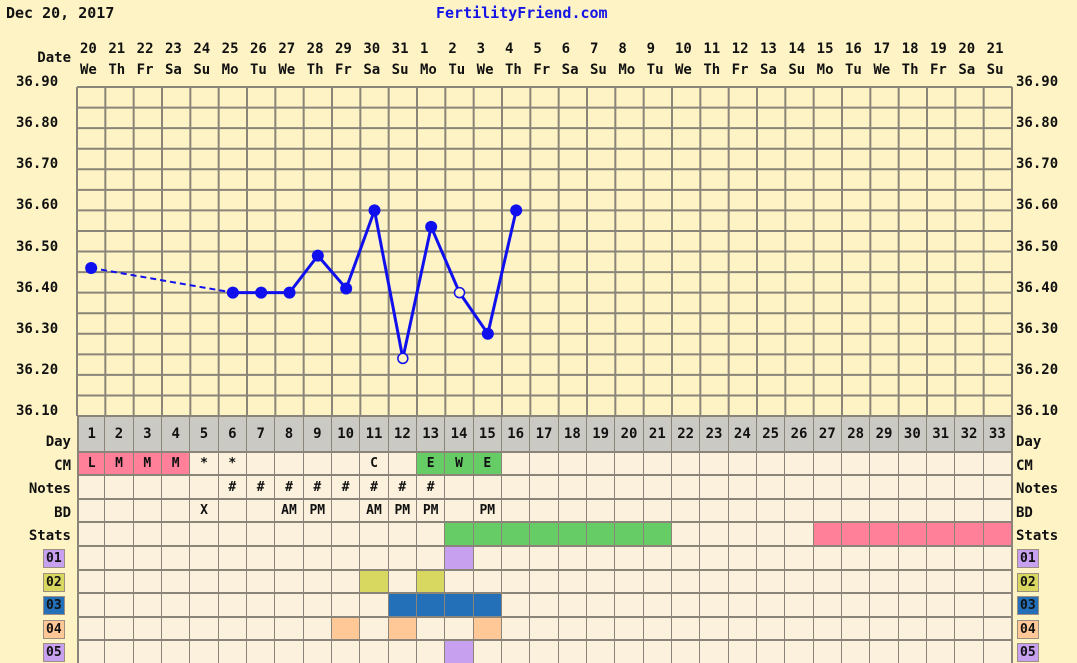  What do you see at coordinates (1028, 629) in the screenshot?
I see `custom-row-badge-right: 04` at bounding box center [1028, 629].